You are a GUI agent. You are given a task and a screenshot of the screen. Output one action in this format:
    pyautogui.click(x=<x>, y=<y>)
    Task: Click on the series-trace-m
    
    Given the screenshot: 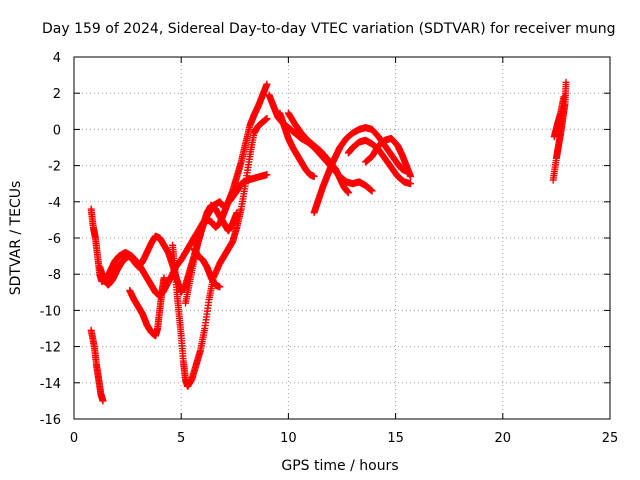 What is the action you would take?
    pyautogui.click(x=388, y=157)
    